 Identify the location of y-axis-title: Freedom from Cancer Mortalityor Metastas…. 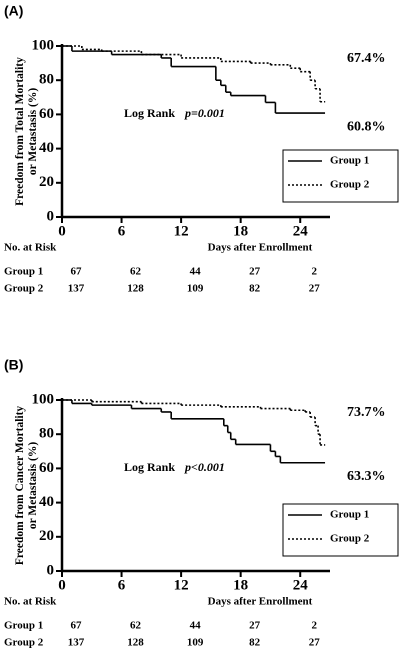
(26, 486).